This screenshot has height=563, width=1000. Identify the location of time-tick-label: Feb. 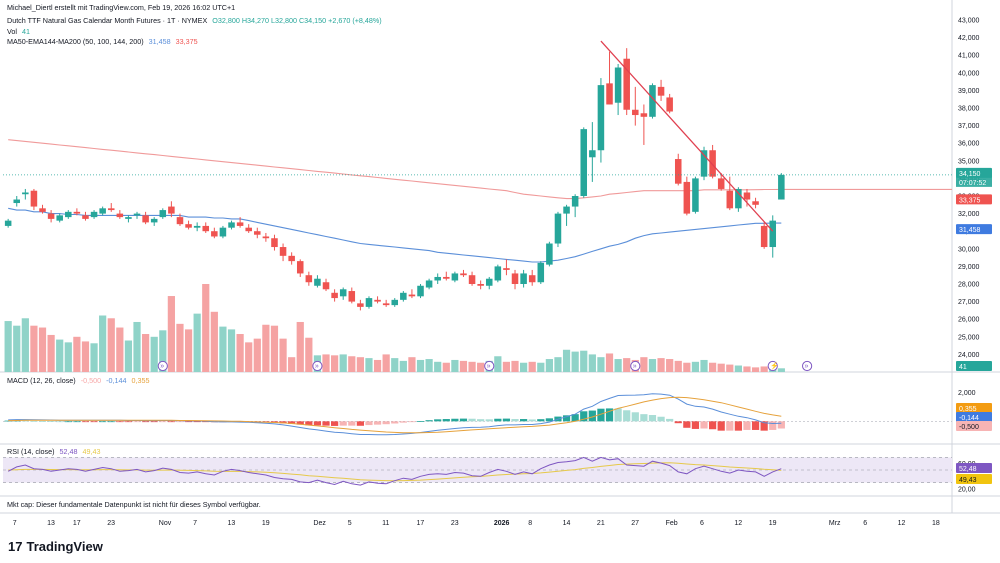
(672, 523).